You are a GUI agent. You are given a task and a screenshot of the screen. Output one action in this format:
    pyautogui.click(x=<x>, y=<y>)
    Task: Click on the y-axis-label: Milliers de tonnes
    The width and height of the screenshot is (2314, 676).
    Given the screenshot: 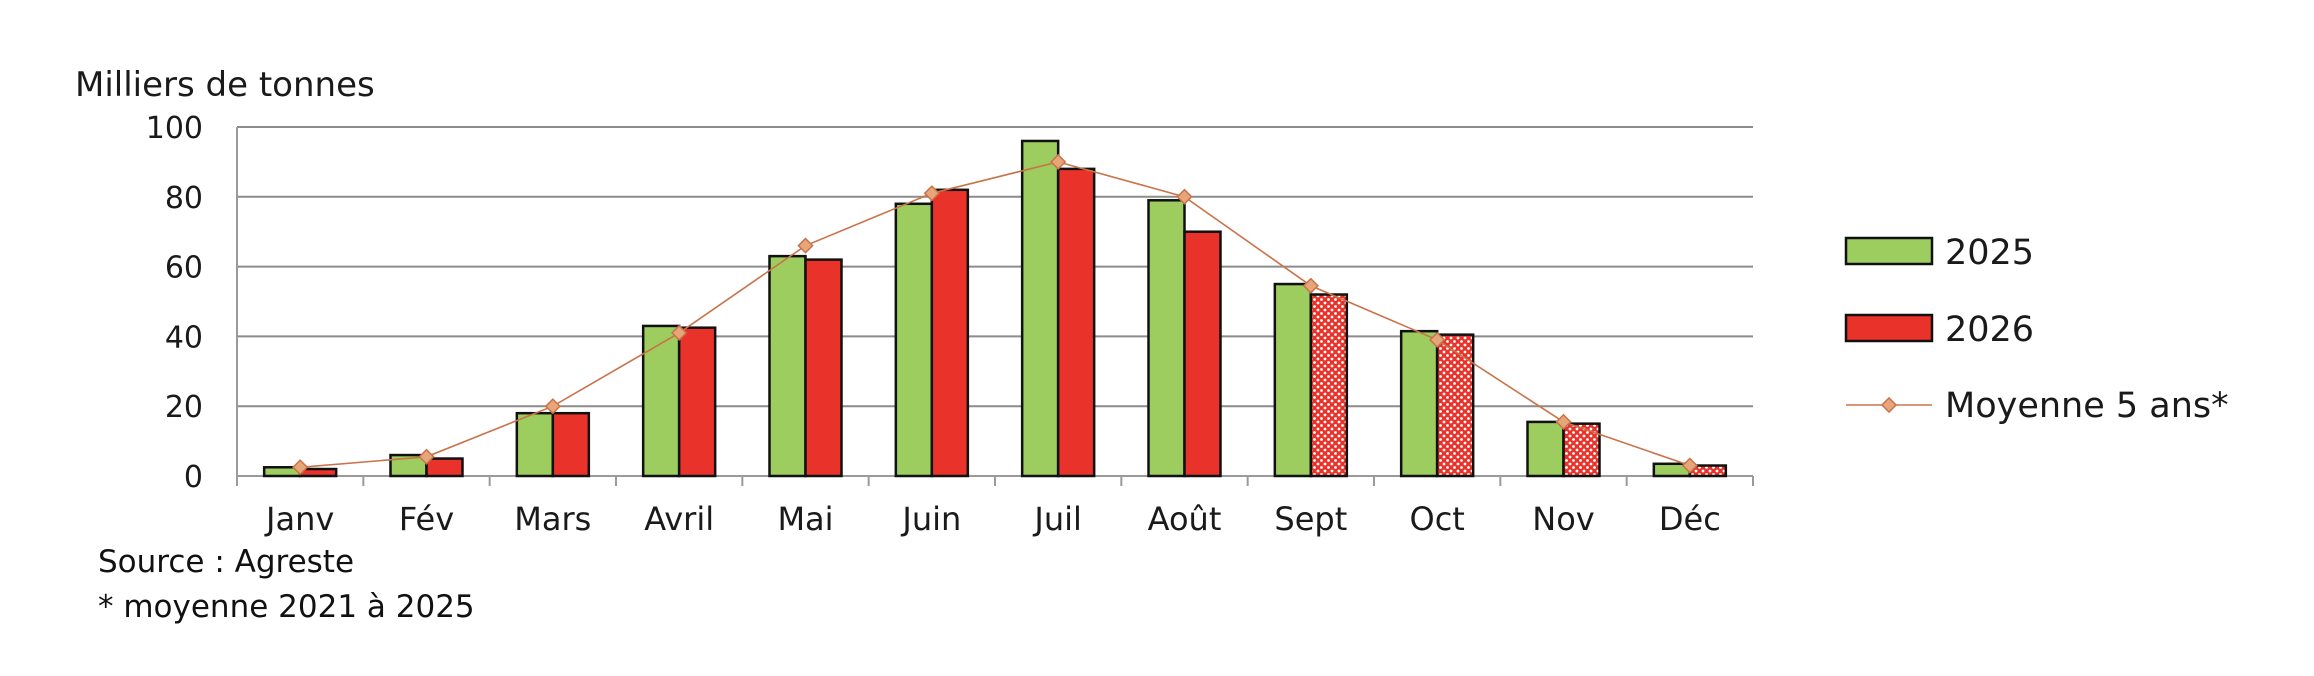 What is the action you would take?
    pyautogui.click(x=225, y=85)
    